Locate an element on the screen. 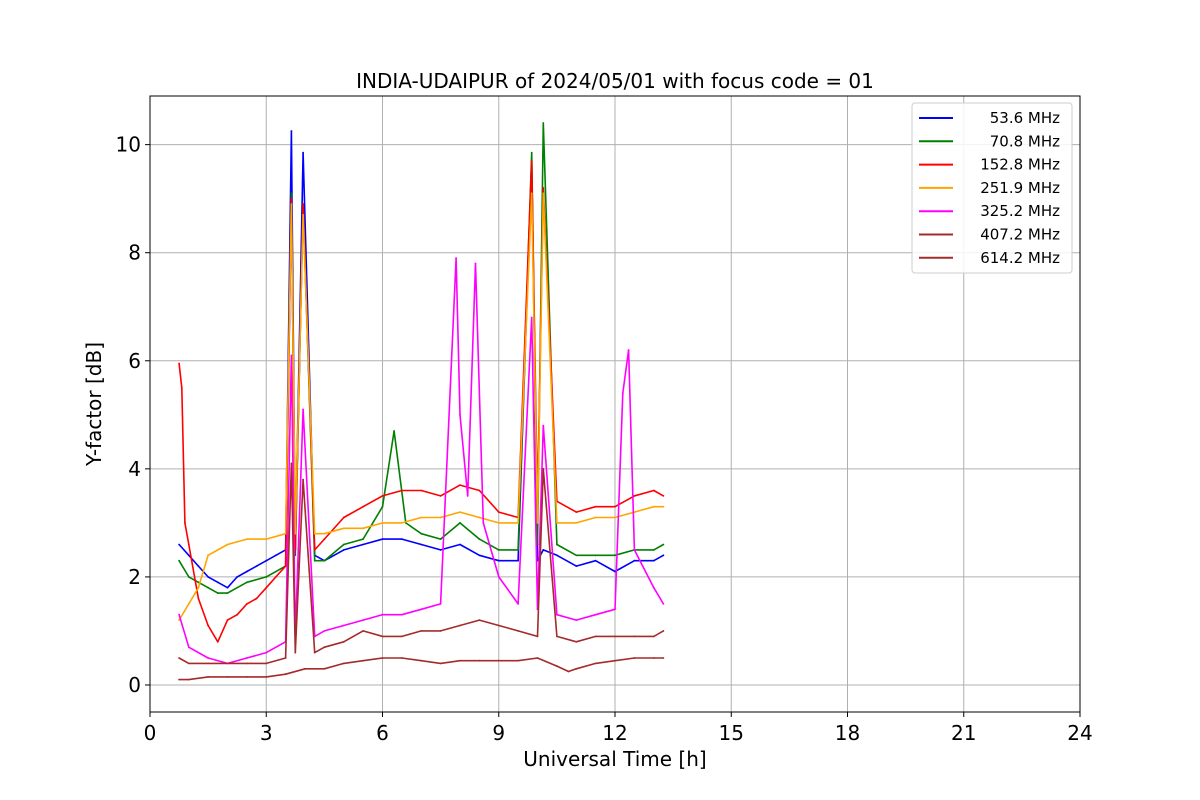 This screenshot has width=1200, height=800. legend-label: 251.9 MHz is located at coordinates (1020, 188).